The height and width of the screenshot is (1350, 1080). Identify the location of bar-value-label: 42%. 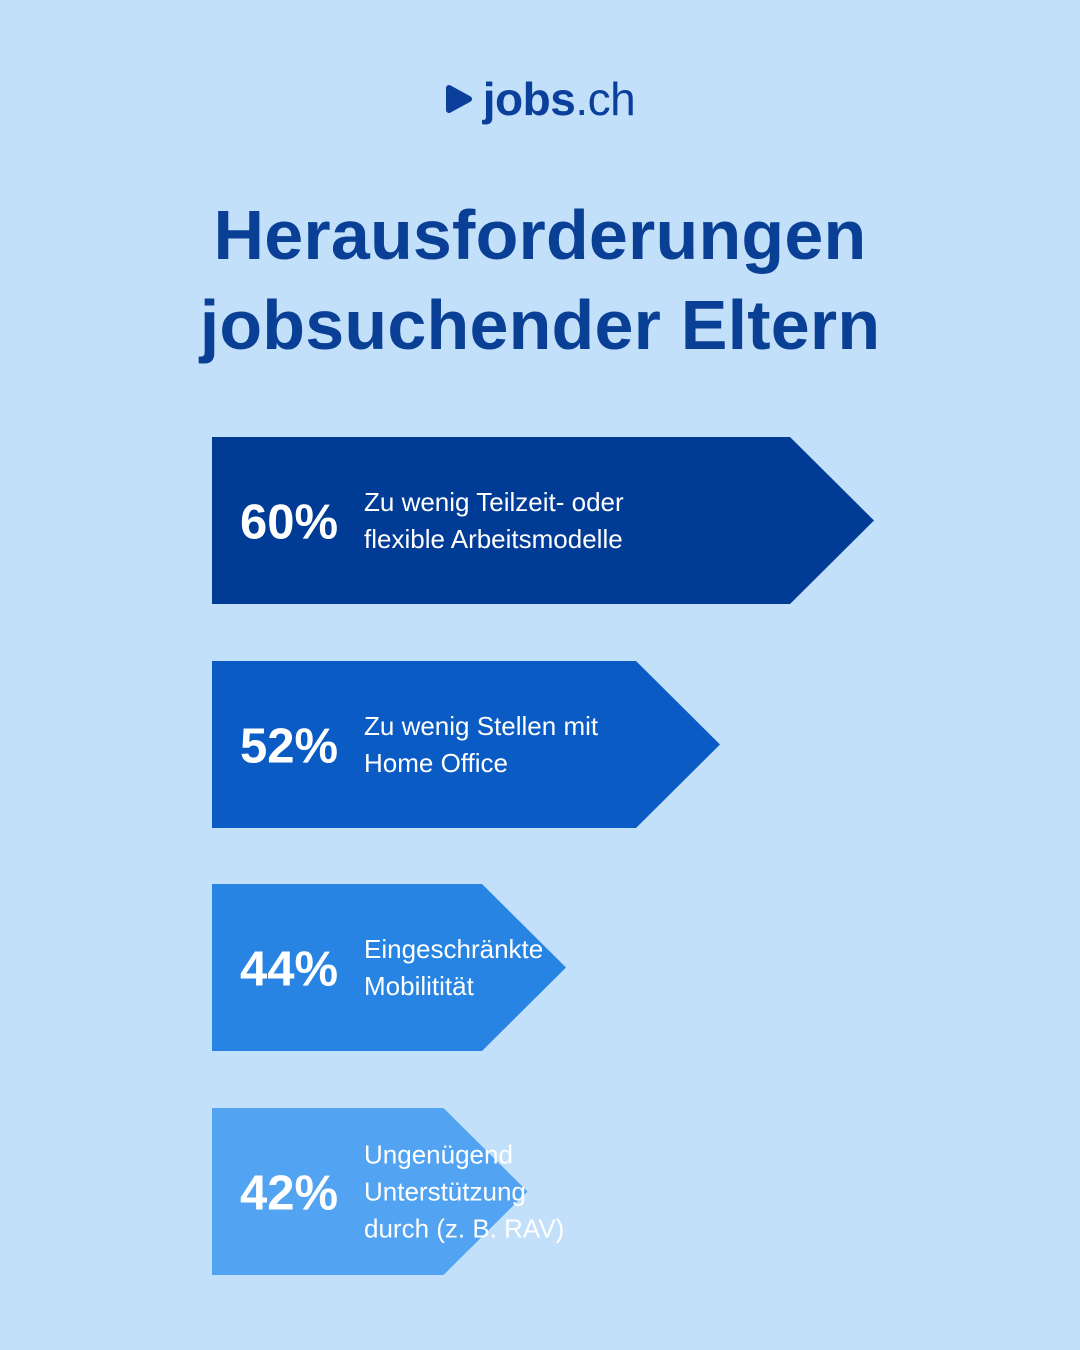
(289, 1194).